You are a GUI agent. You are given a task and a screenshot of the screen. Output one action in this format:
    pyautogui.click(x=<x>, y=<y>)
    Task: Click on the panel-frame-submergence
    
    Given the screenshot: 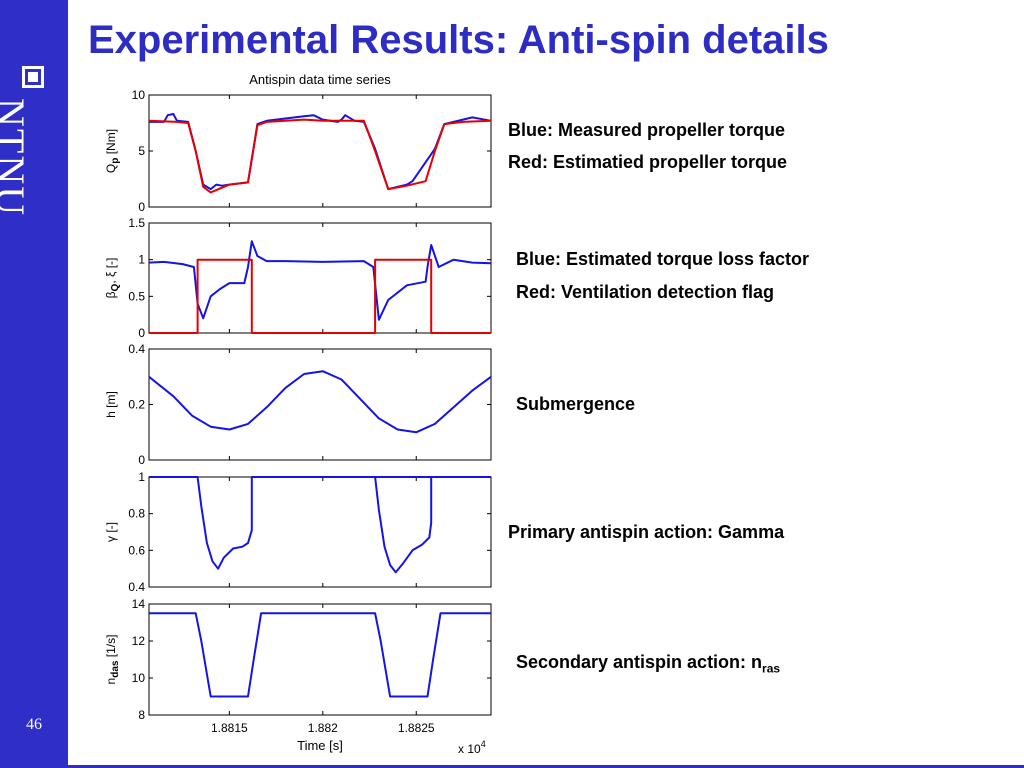 What is the action you would take?
    pyautogui.click(x=320, y=404)
    